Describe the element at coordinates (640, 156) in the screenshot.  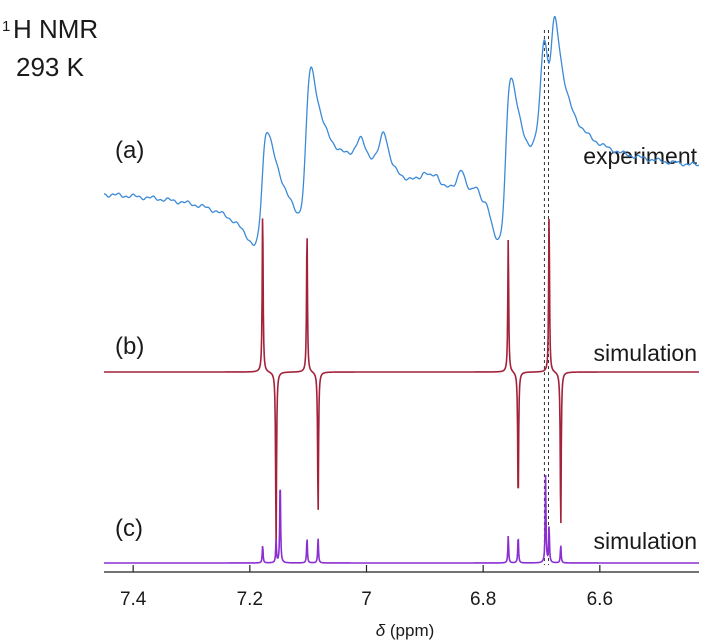
I see `series-name-experiment: experiment` at that location.